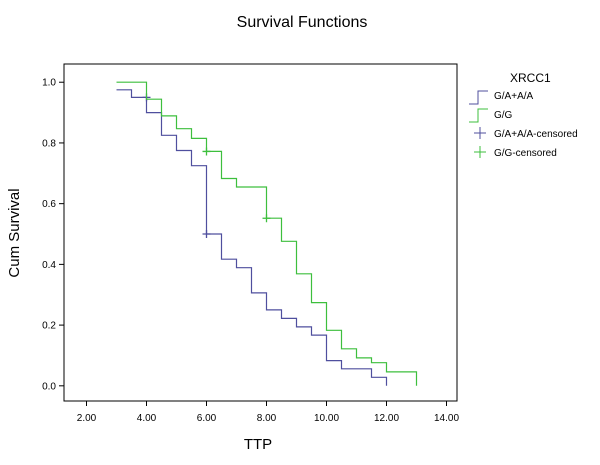 The height and width of the screenshot is (465, 600). Describe the element at coordinates (525, 153) in the screenshot. I see `legend-label-g-g-censored: G/G-censored` at that location.